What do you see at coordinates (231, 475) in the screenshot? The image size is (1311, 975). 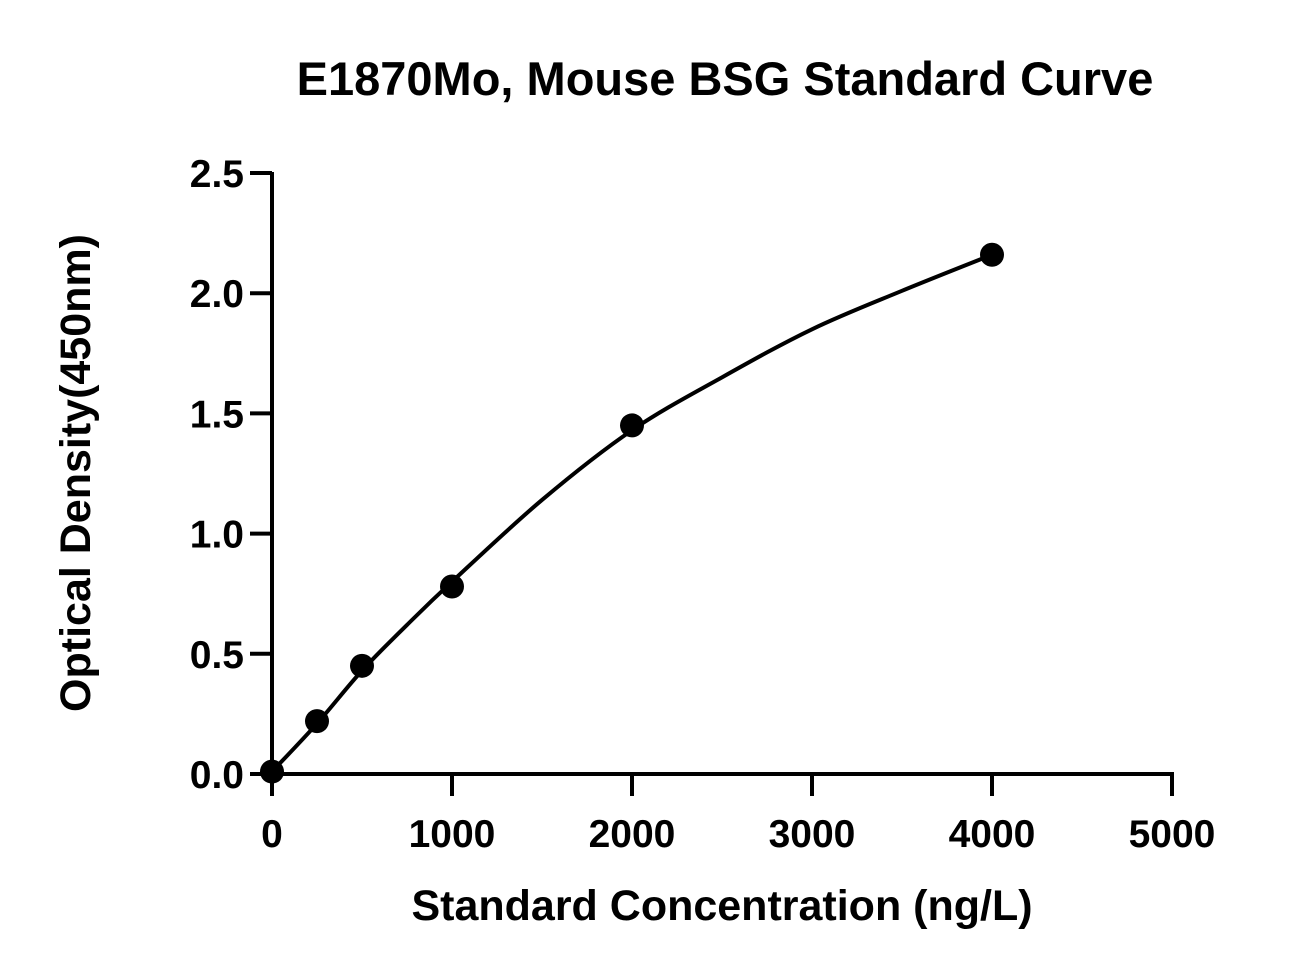 I see `y-ticks: 0.0 0.5 1.0 1.5 2.0 2.5` at bounding box center [231, 475].